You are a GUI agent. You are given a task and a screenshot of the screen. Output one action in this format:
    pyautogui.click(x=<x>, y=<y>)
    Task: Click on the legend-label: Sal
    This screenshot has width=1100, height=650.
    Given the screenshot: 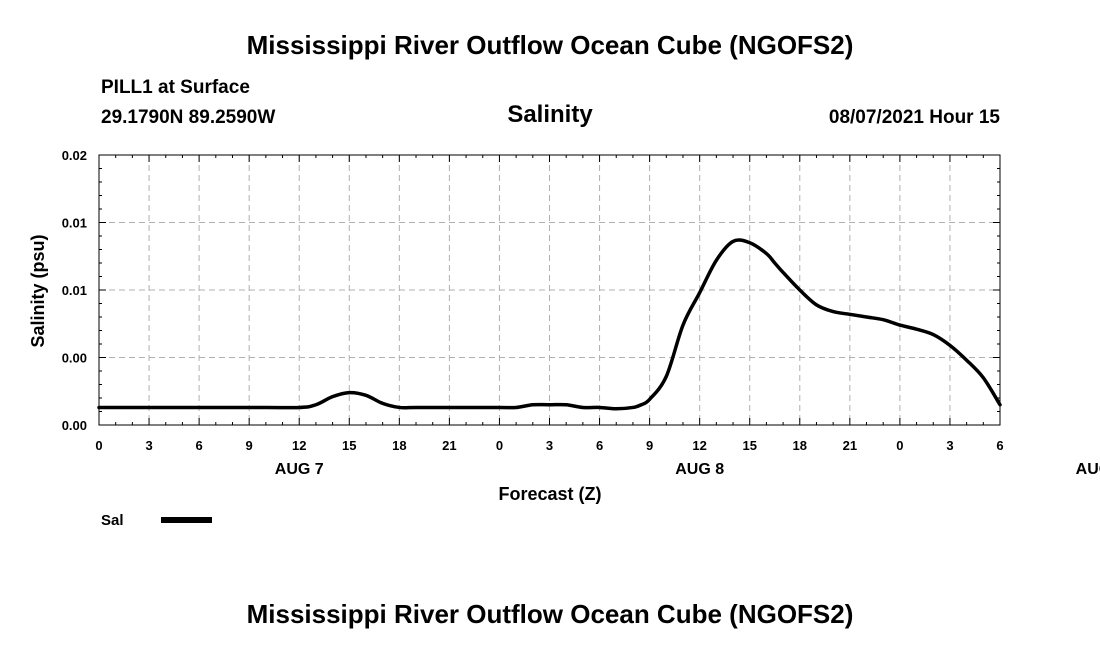 What is the action you would take?
    pyautogui.click(x=112, y=520)
    